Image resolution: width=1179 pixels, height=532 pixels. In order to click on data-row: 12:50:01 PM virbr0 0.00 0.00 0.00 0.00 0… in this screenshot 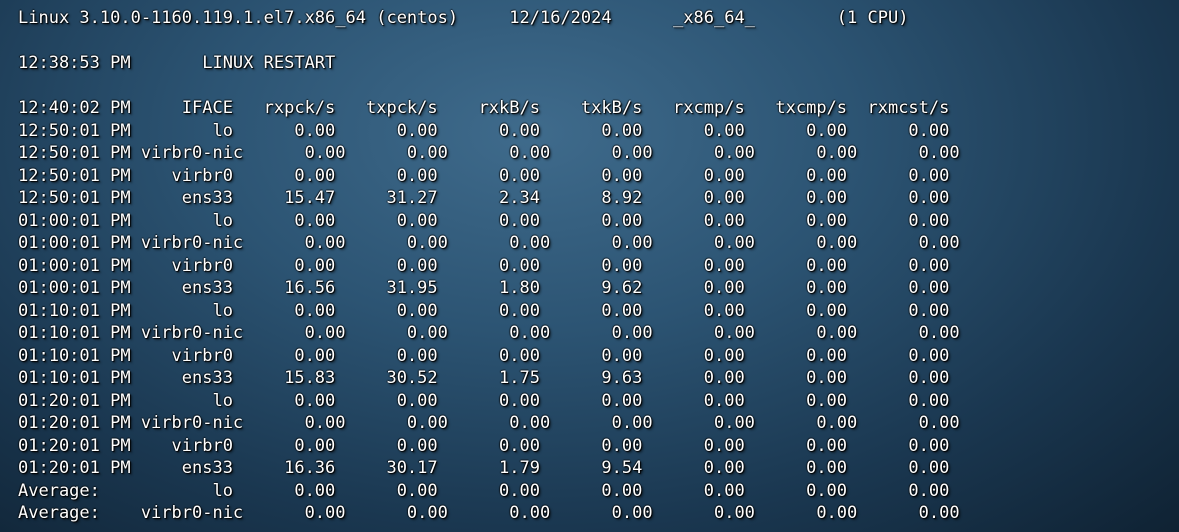, I will do `click(484, 175)`.